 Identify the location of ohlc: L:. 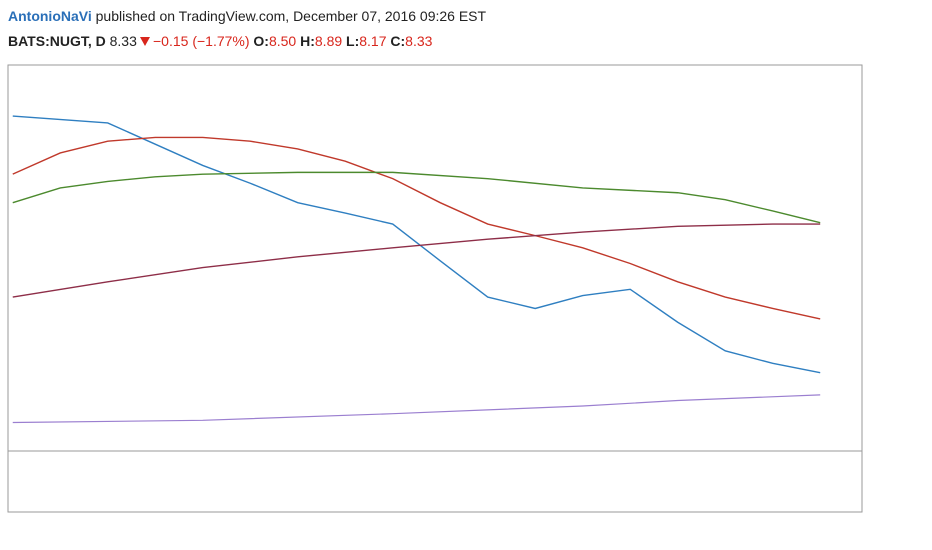
(352, 41).